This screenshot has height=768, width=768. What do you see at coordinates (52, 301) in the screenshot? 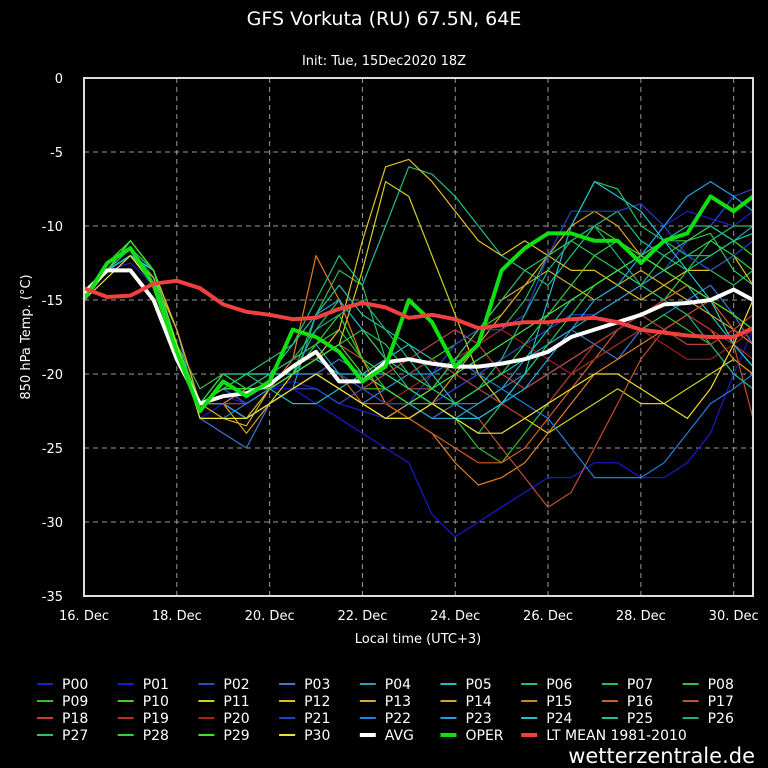
I see `y-tick-label: -15` at bounding box center [52, 301].